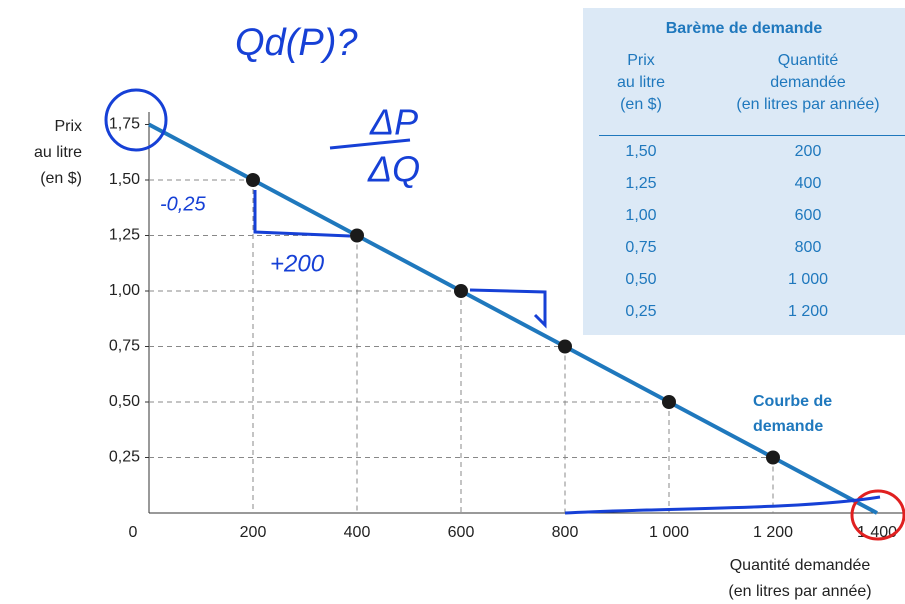  Describe the element at coordinates (792, 401) in the screenshot. I see `curve-label: Courbe de` at that location.